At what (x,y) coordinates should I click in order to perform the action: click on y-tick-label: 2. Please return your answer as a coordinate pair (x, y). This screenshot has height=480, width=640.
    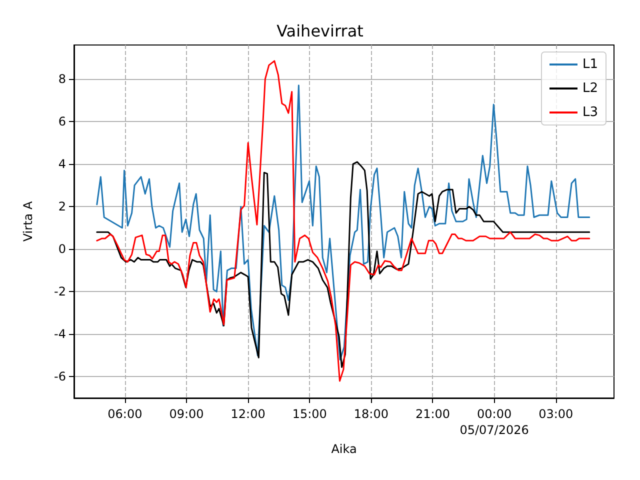
    Looking at the image, I should click on (62, 207).